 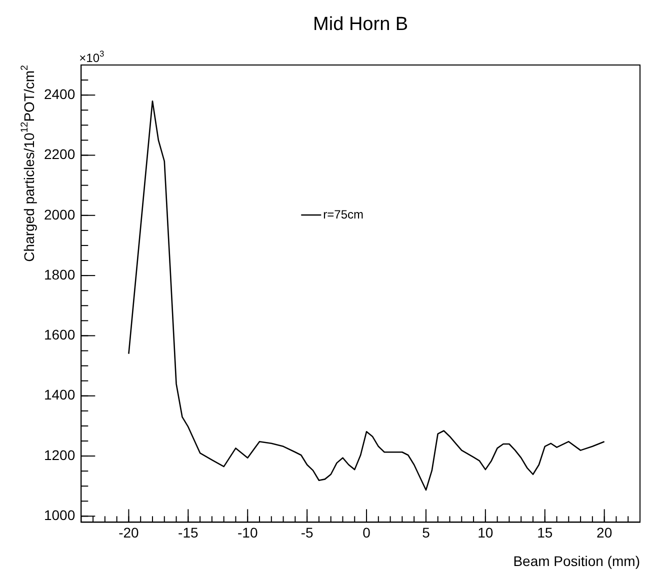 I want to click on y-tick-label: 1400, so click(x=60, y=394).